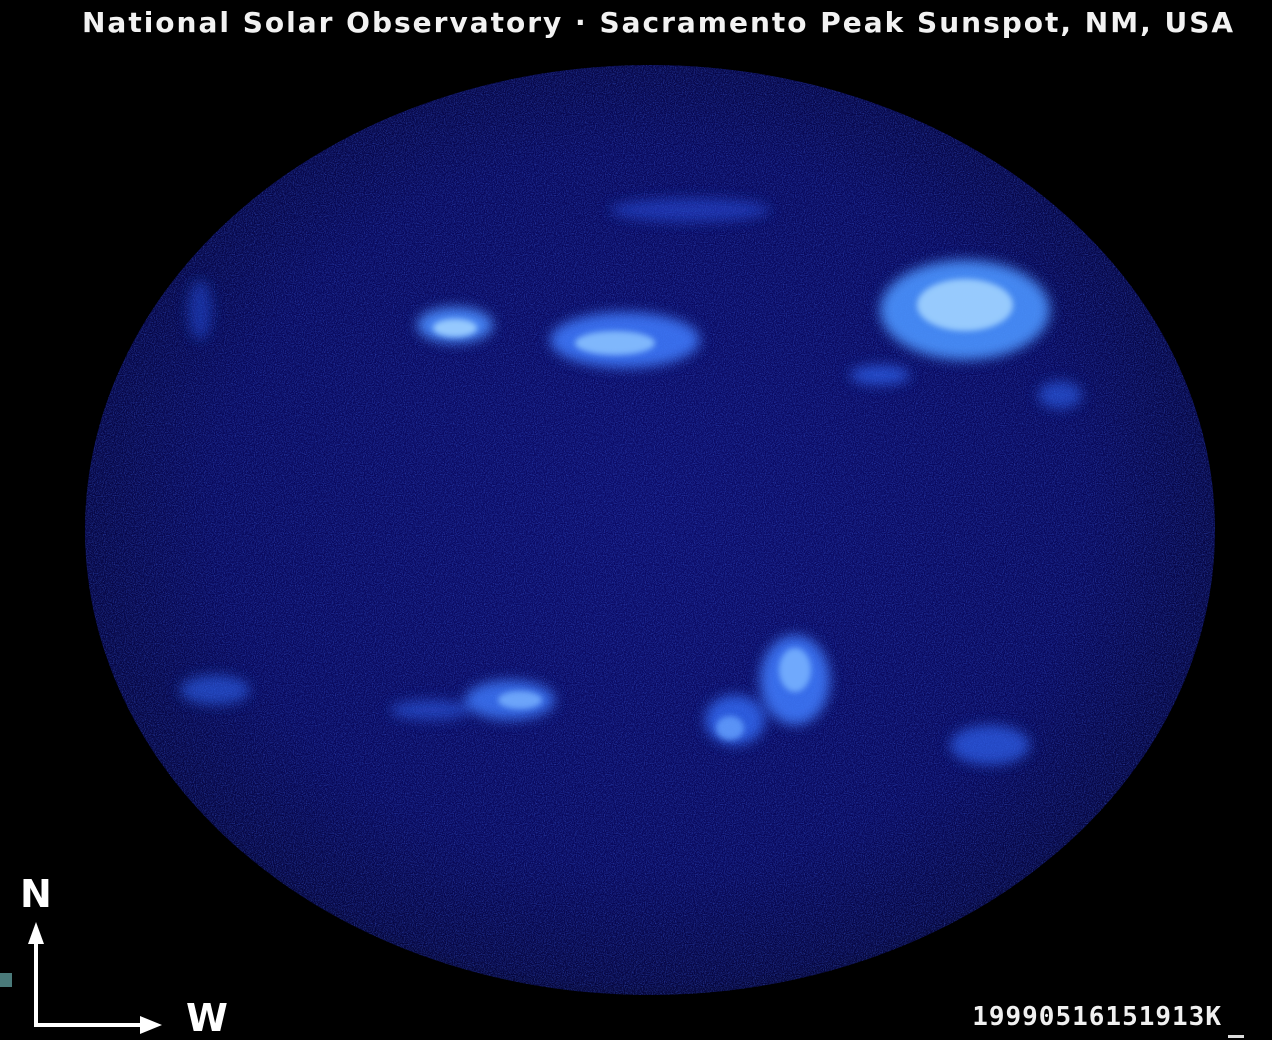 This screenshot has width=1272, height=1040. Describe the element at coordinates (1097, 1017) in the screenshot. I see `timestamp-label: 19990516151913K` at that location.